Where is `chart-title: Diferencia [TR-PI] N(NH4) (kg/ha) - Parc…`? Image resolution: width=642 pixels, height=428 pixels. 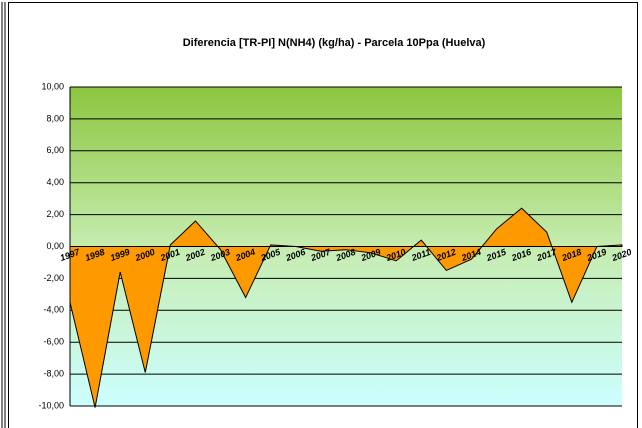 chart-title: Diferencia [TR-PI] N(NH4) (kg/ha) - Parc… is located at coordinates (334, 43).